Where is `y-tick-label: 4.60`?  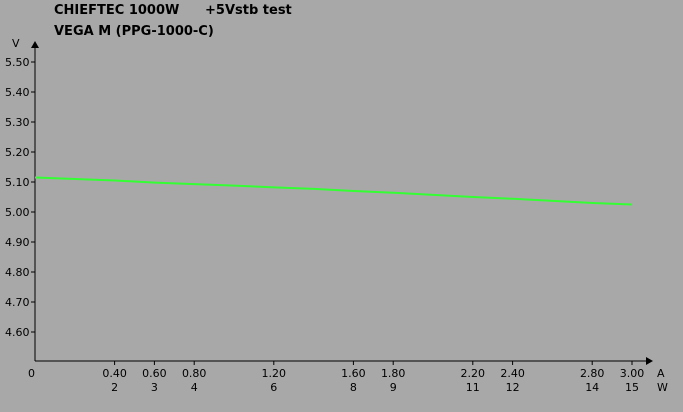 y-tick-label: 4.60 is located at coordinates (17, 332).